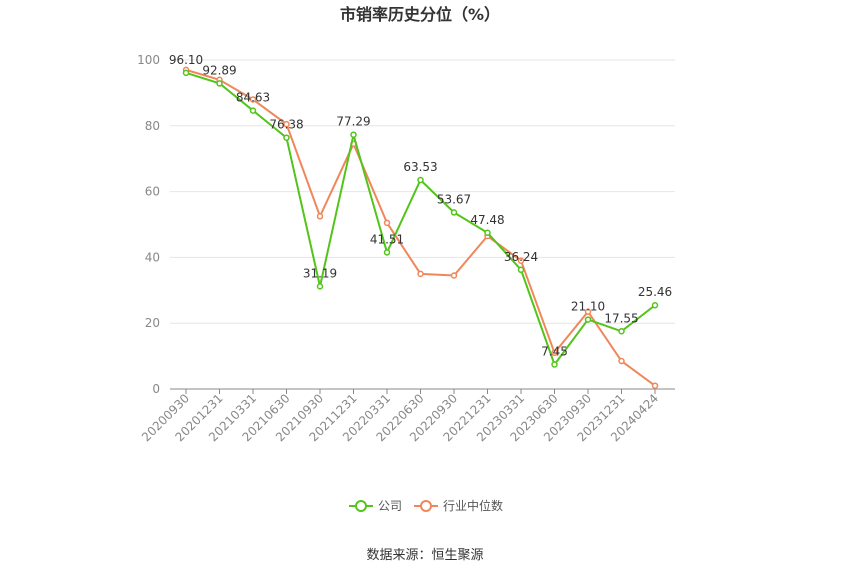 This screenshot has height=575, width=850. Describe the element at coordinates (186, 60) in the screenshot. I see `data-label: 96.10` at that location.